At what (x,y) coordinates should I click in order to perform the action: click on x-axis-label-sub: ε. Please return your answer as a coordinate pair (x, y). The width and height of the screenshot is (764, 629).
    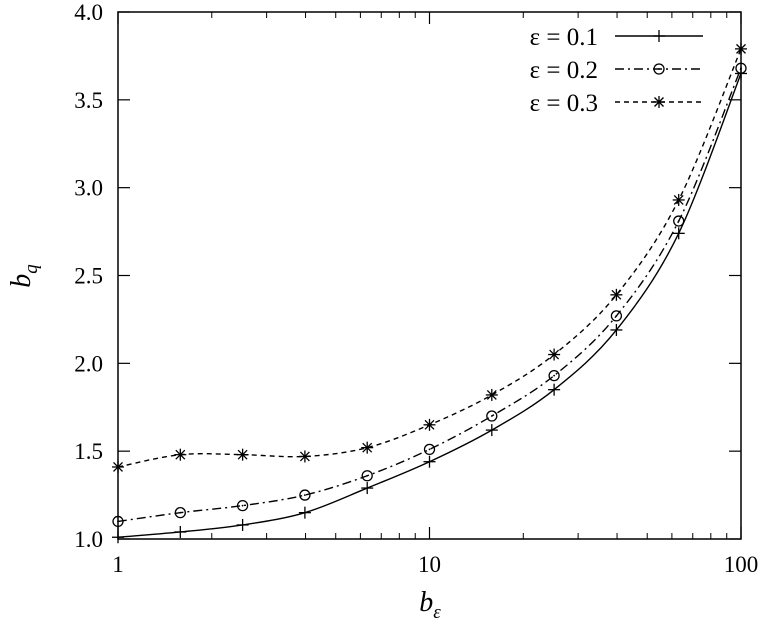
    Looking at the image, I should click on (437, 612).